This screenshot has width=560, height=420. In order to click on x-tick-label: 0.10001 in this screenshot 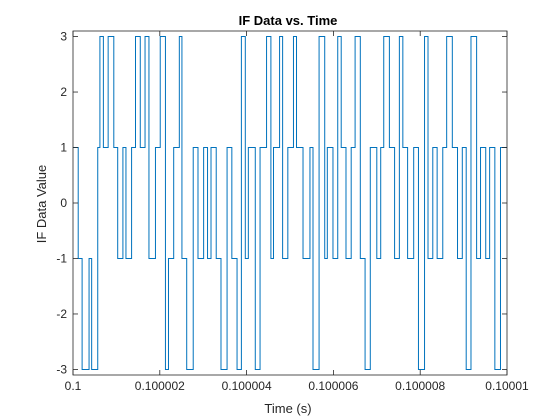, I will do `click(507, 386)`.